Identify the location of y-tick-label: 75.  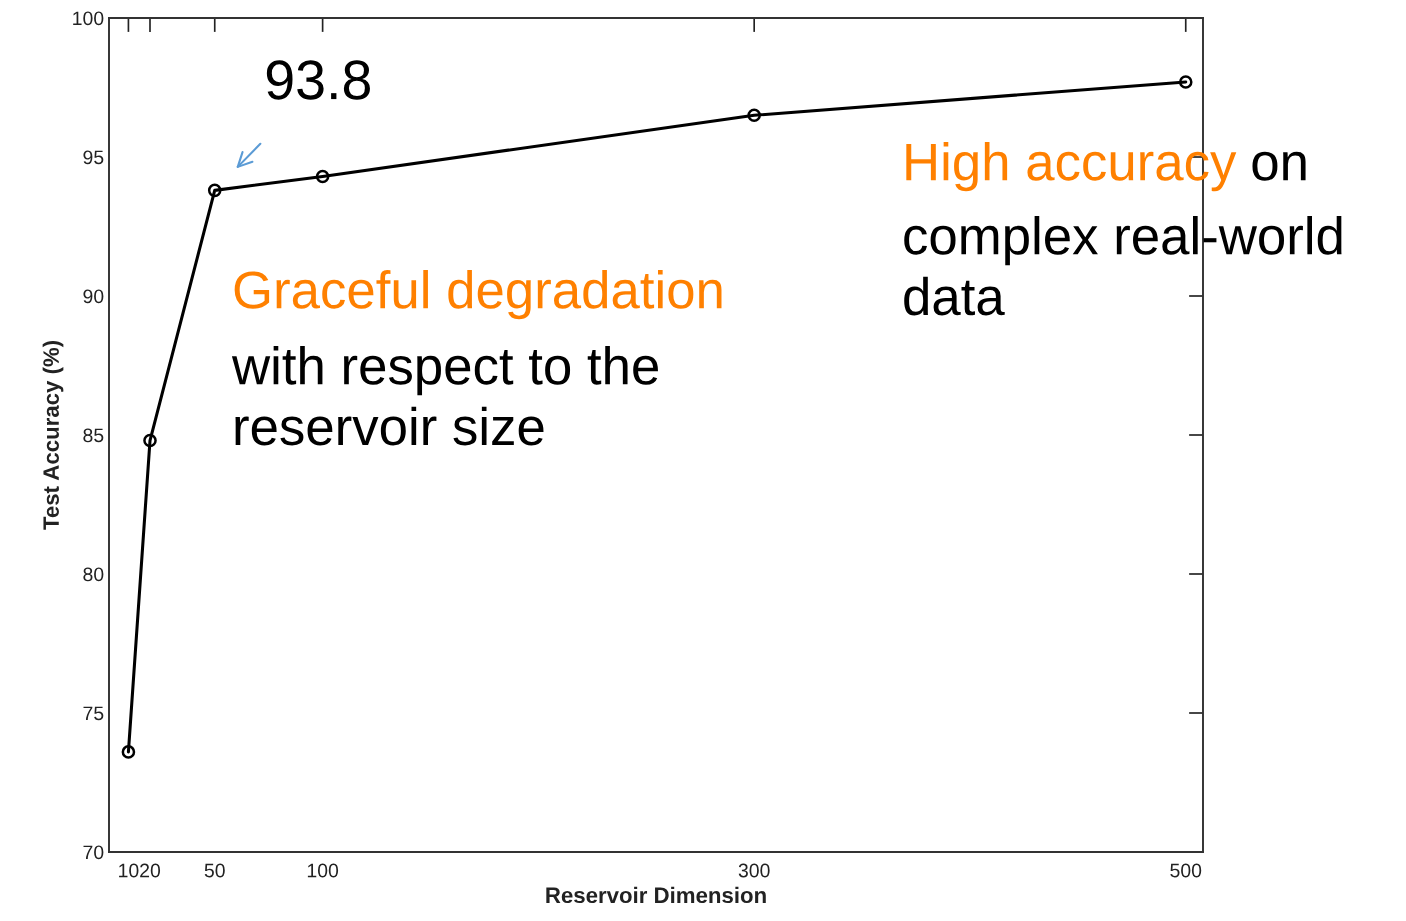
(93, 713).